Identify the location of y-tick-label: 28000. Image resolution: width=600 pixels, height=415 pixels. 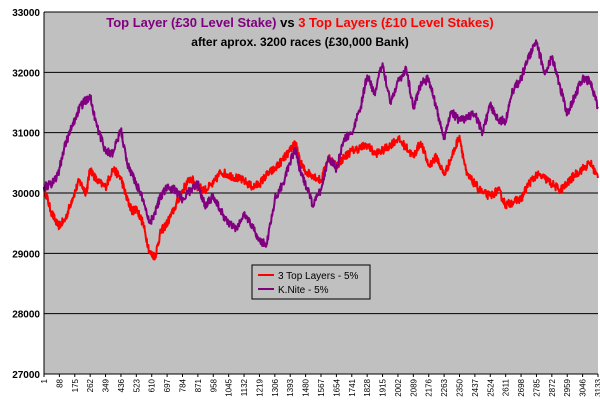
(26, 315).